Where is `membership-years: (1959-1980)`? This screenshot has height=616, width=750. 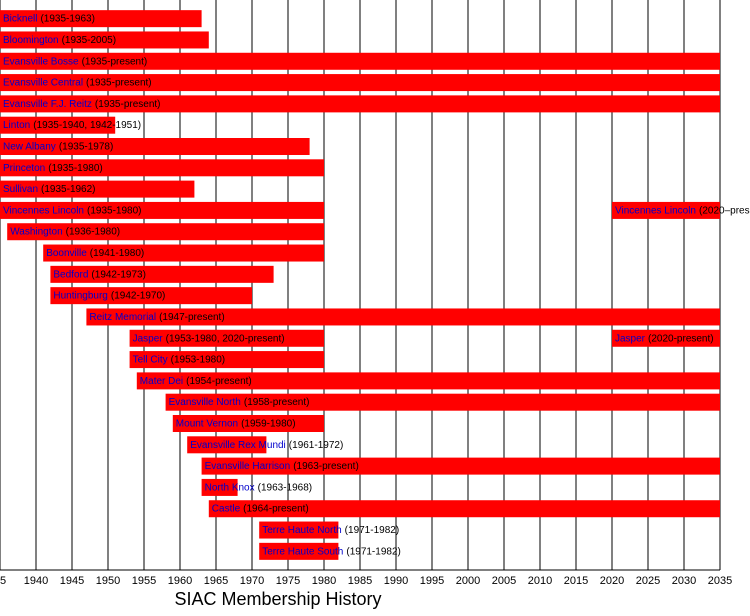 membership-years: (1959-1980) is located at coordinates (268, 423).